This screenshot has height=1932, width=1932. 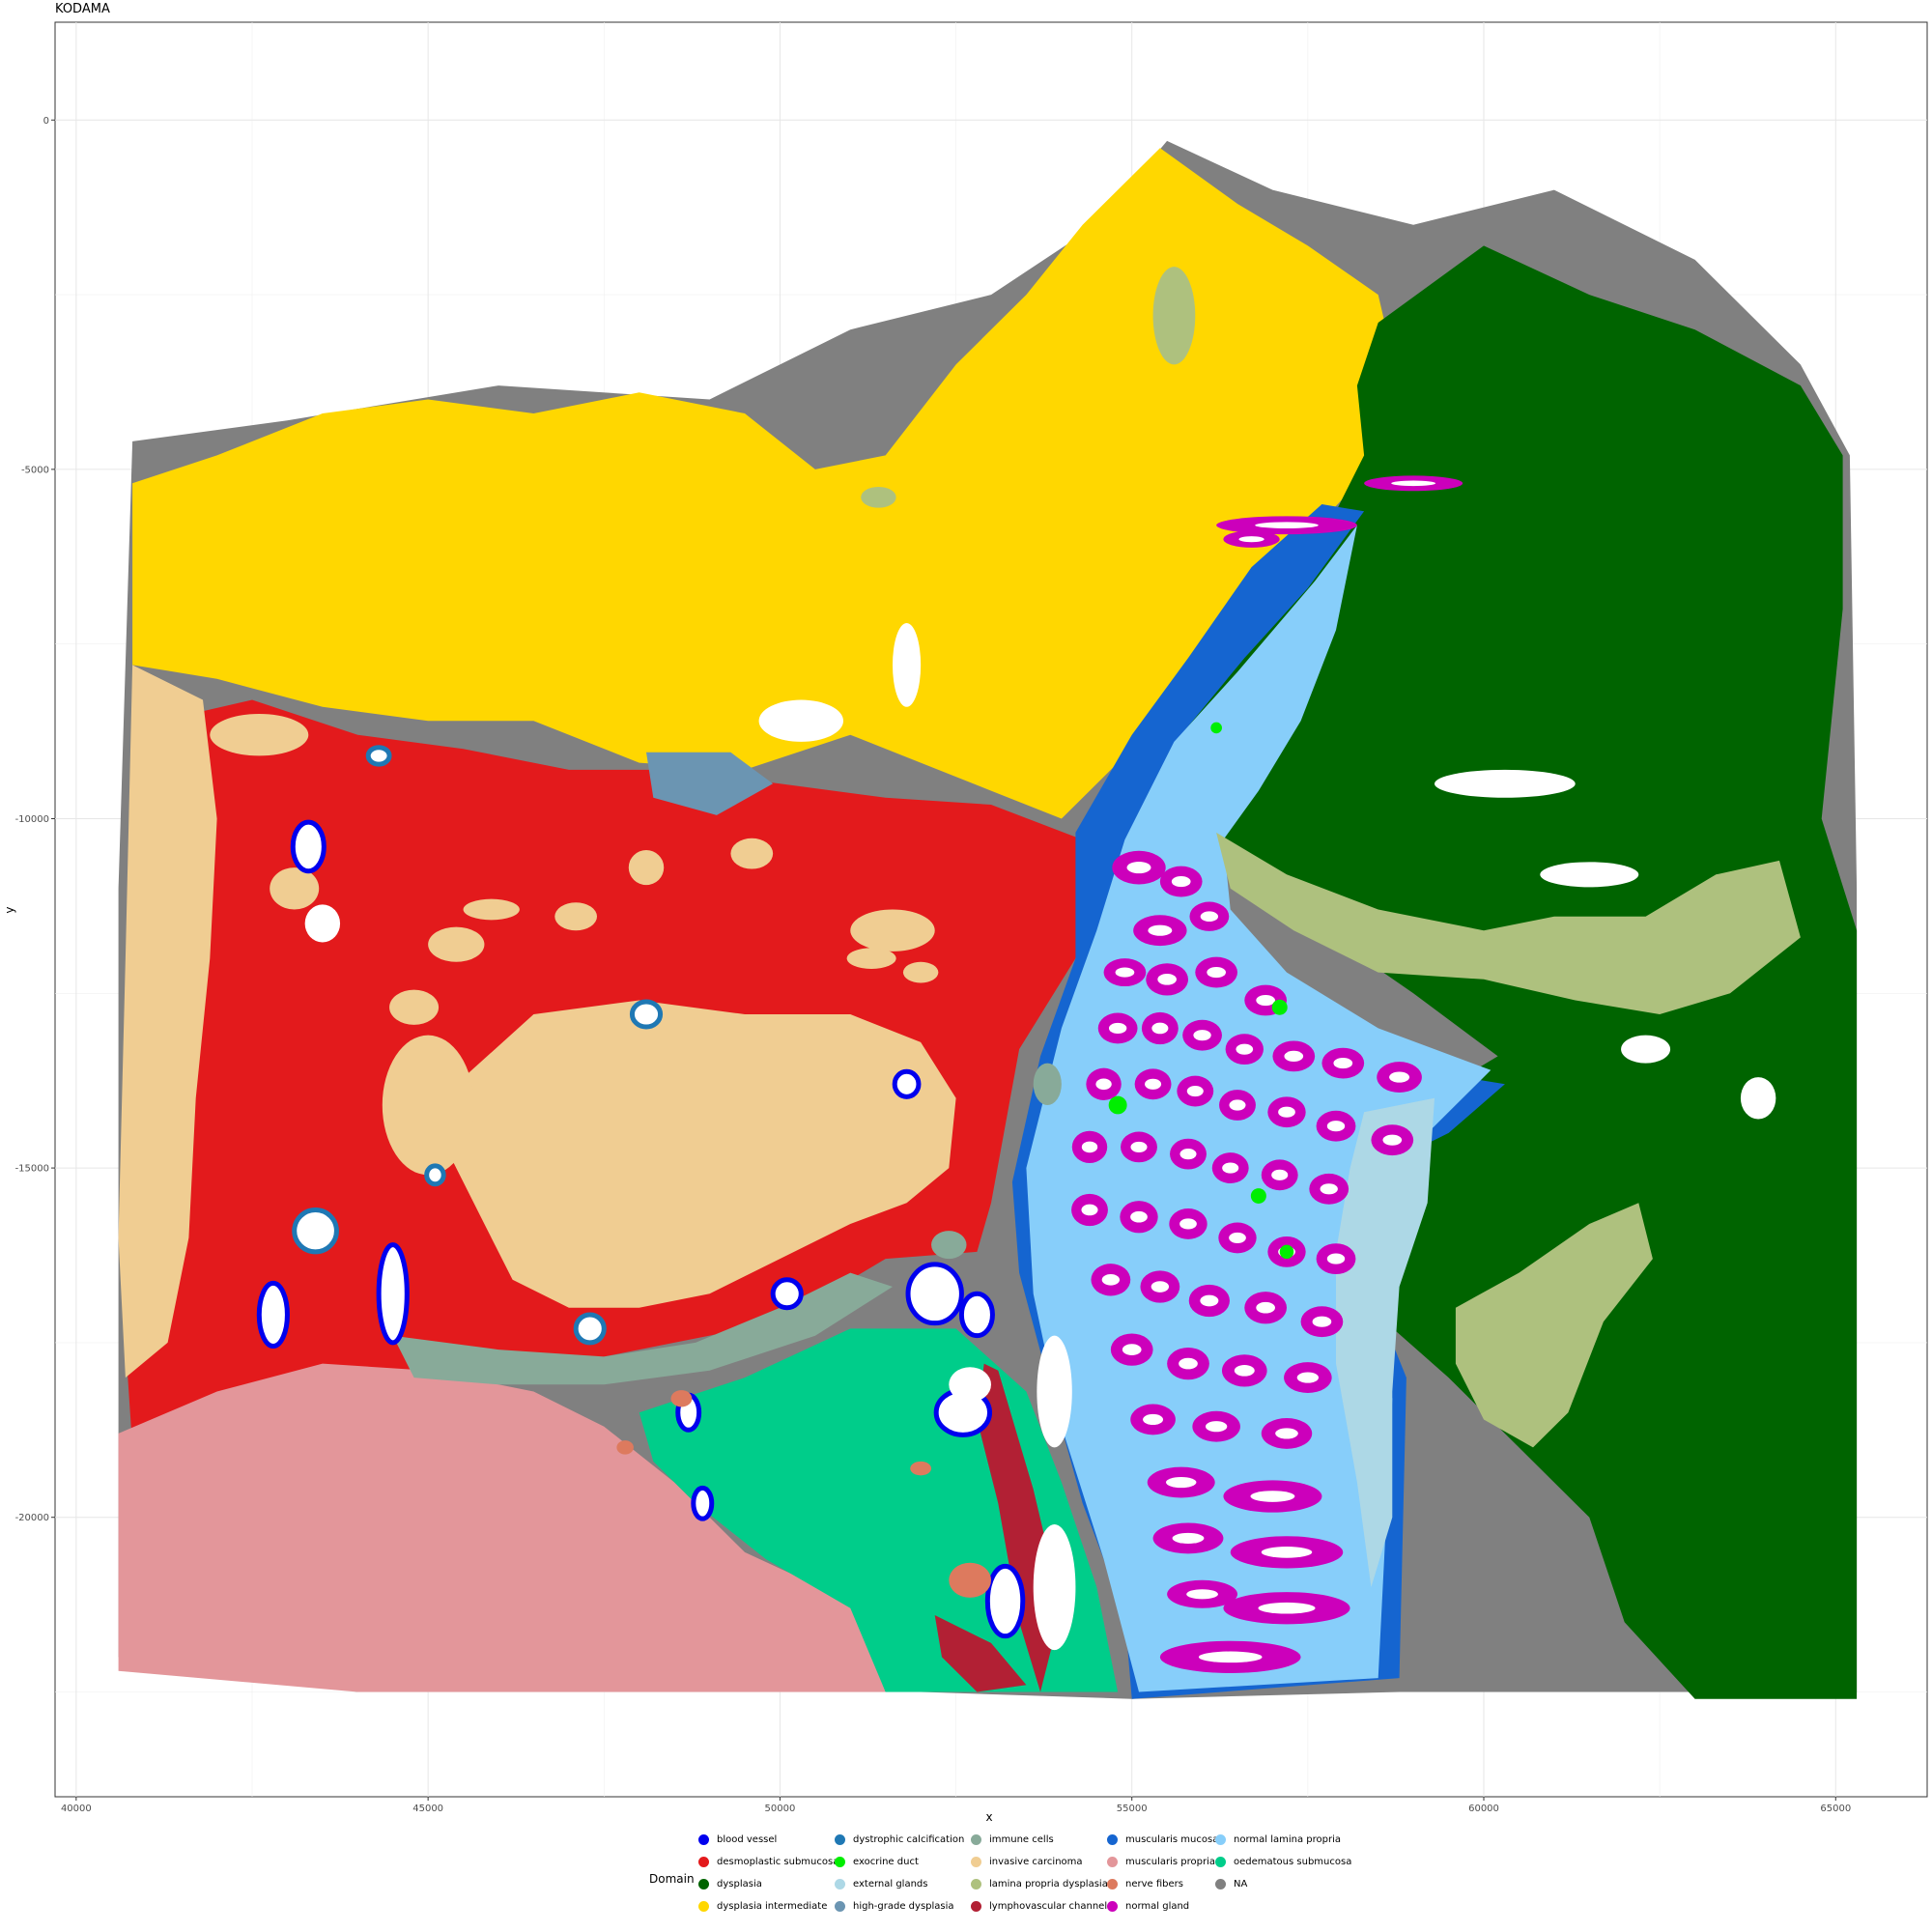 What do you see at coordinates (1170, 1862) in the screenshot?
I see `legend-label: muscularis propria` at bounding box center [1170, 1862].